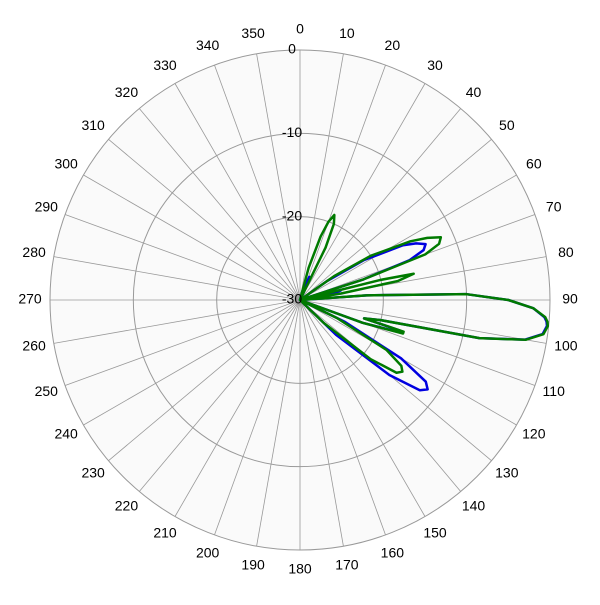 This screenshot has width=600, height=605. I want to click on angle-tick-label: 70, so click(554, 206).